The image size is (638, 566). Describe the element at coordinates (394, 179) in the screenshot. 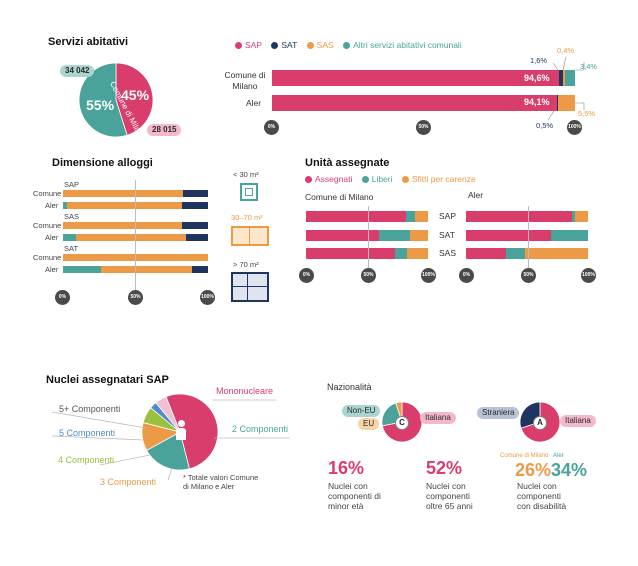

I see `unita-legend: Assegnati Liberi Sfitti per carenze` at that location.